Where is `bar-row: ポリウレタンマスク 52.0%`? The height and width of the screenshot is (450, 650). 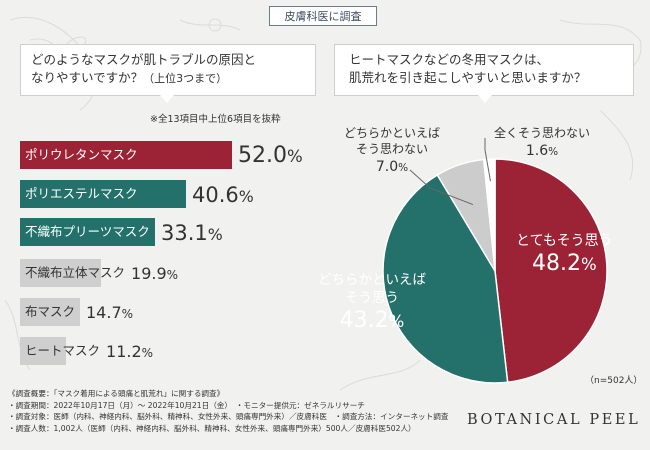
bar-row: ポリウレタンマスク 52.0% is located at coordinates (170, 155).